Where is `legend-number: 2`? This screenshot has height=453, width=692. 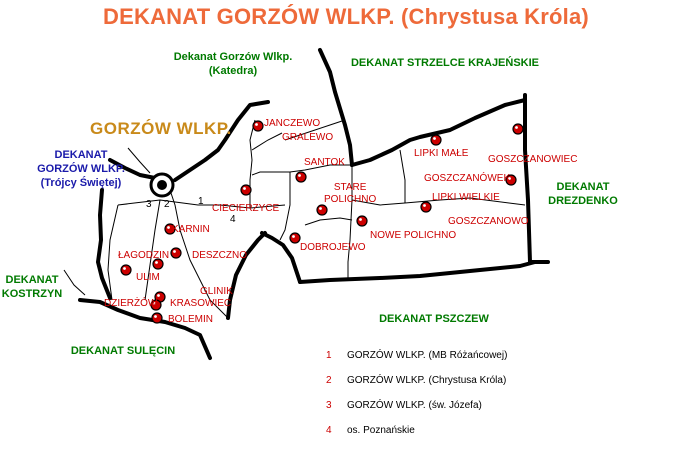 legend-number: 2 is located at coordinates (329, 380).